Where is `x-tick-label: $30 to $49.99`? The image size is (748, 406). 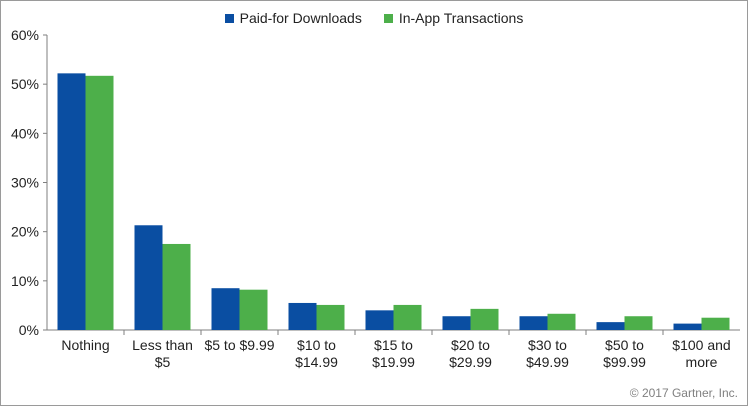 x-tick-label: $30 to $49.99 is located at coordinates (547, 353).